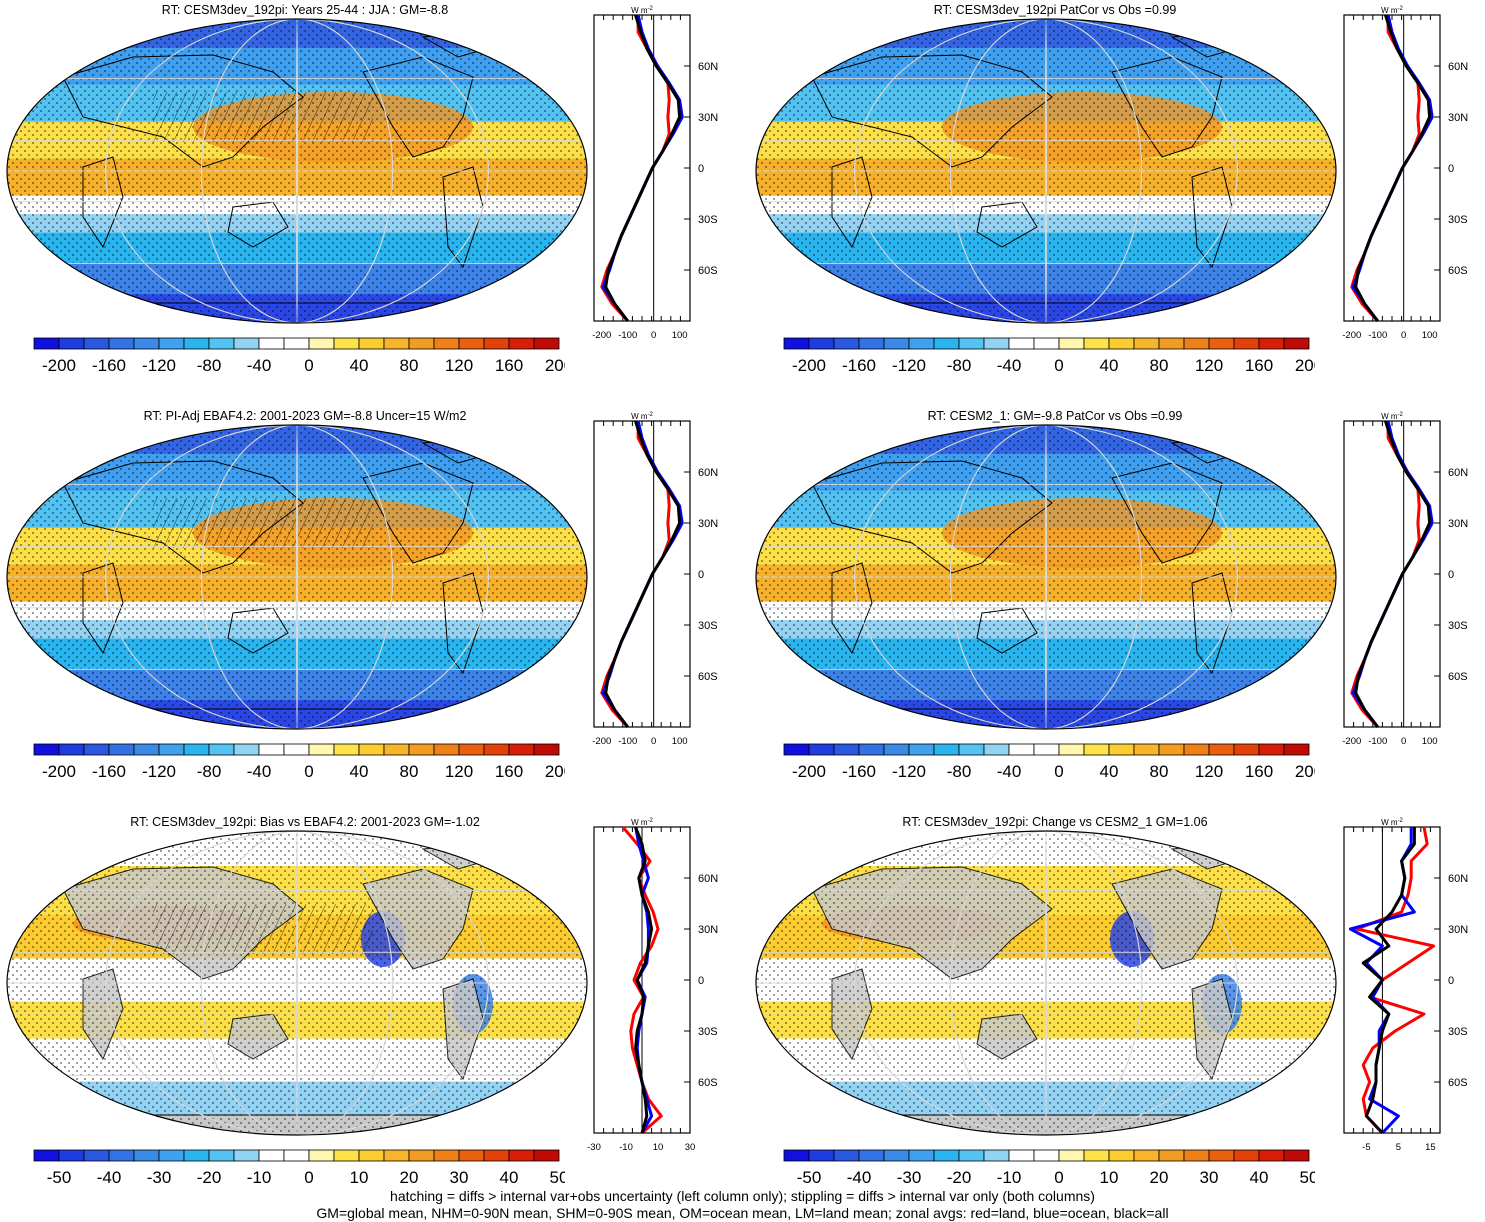 This screenshot has height=1222, width=1485. I want to click on zonal-profile-0: W m-2 -200 -100 0 100 60N 30N 0 30S 60S, so click(655, 173).